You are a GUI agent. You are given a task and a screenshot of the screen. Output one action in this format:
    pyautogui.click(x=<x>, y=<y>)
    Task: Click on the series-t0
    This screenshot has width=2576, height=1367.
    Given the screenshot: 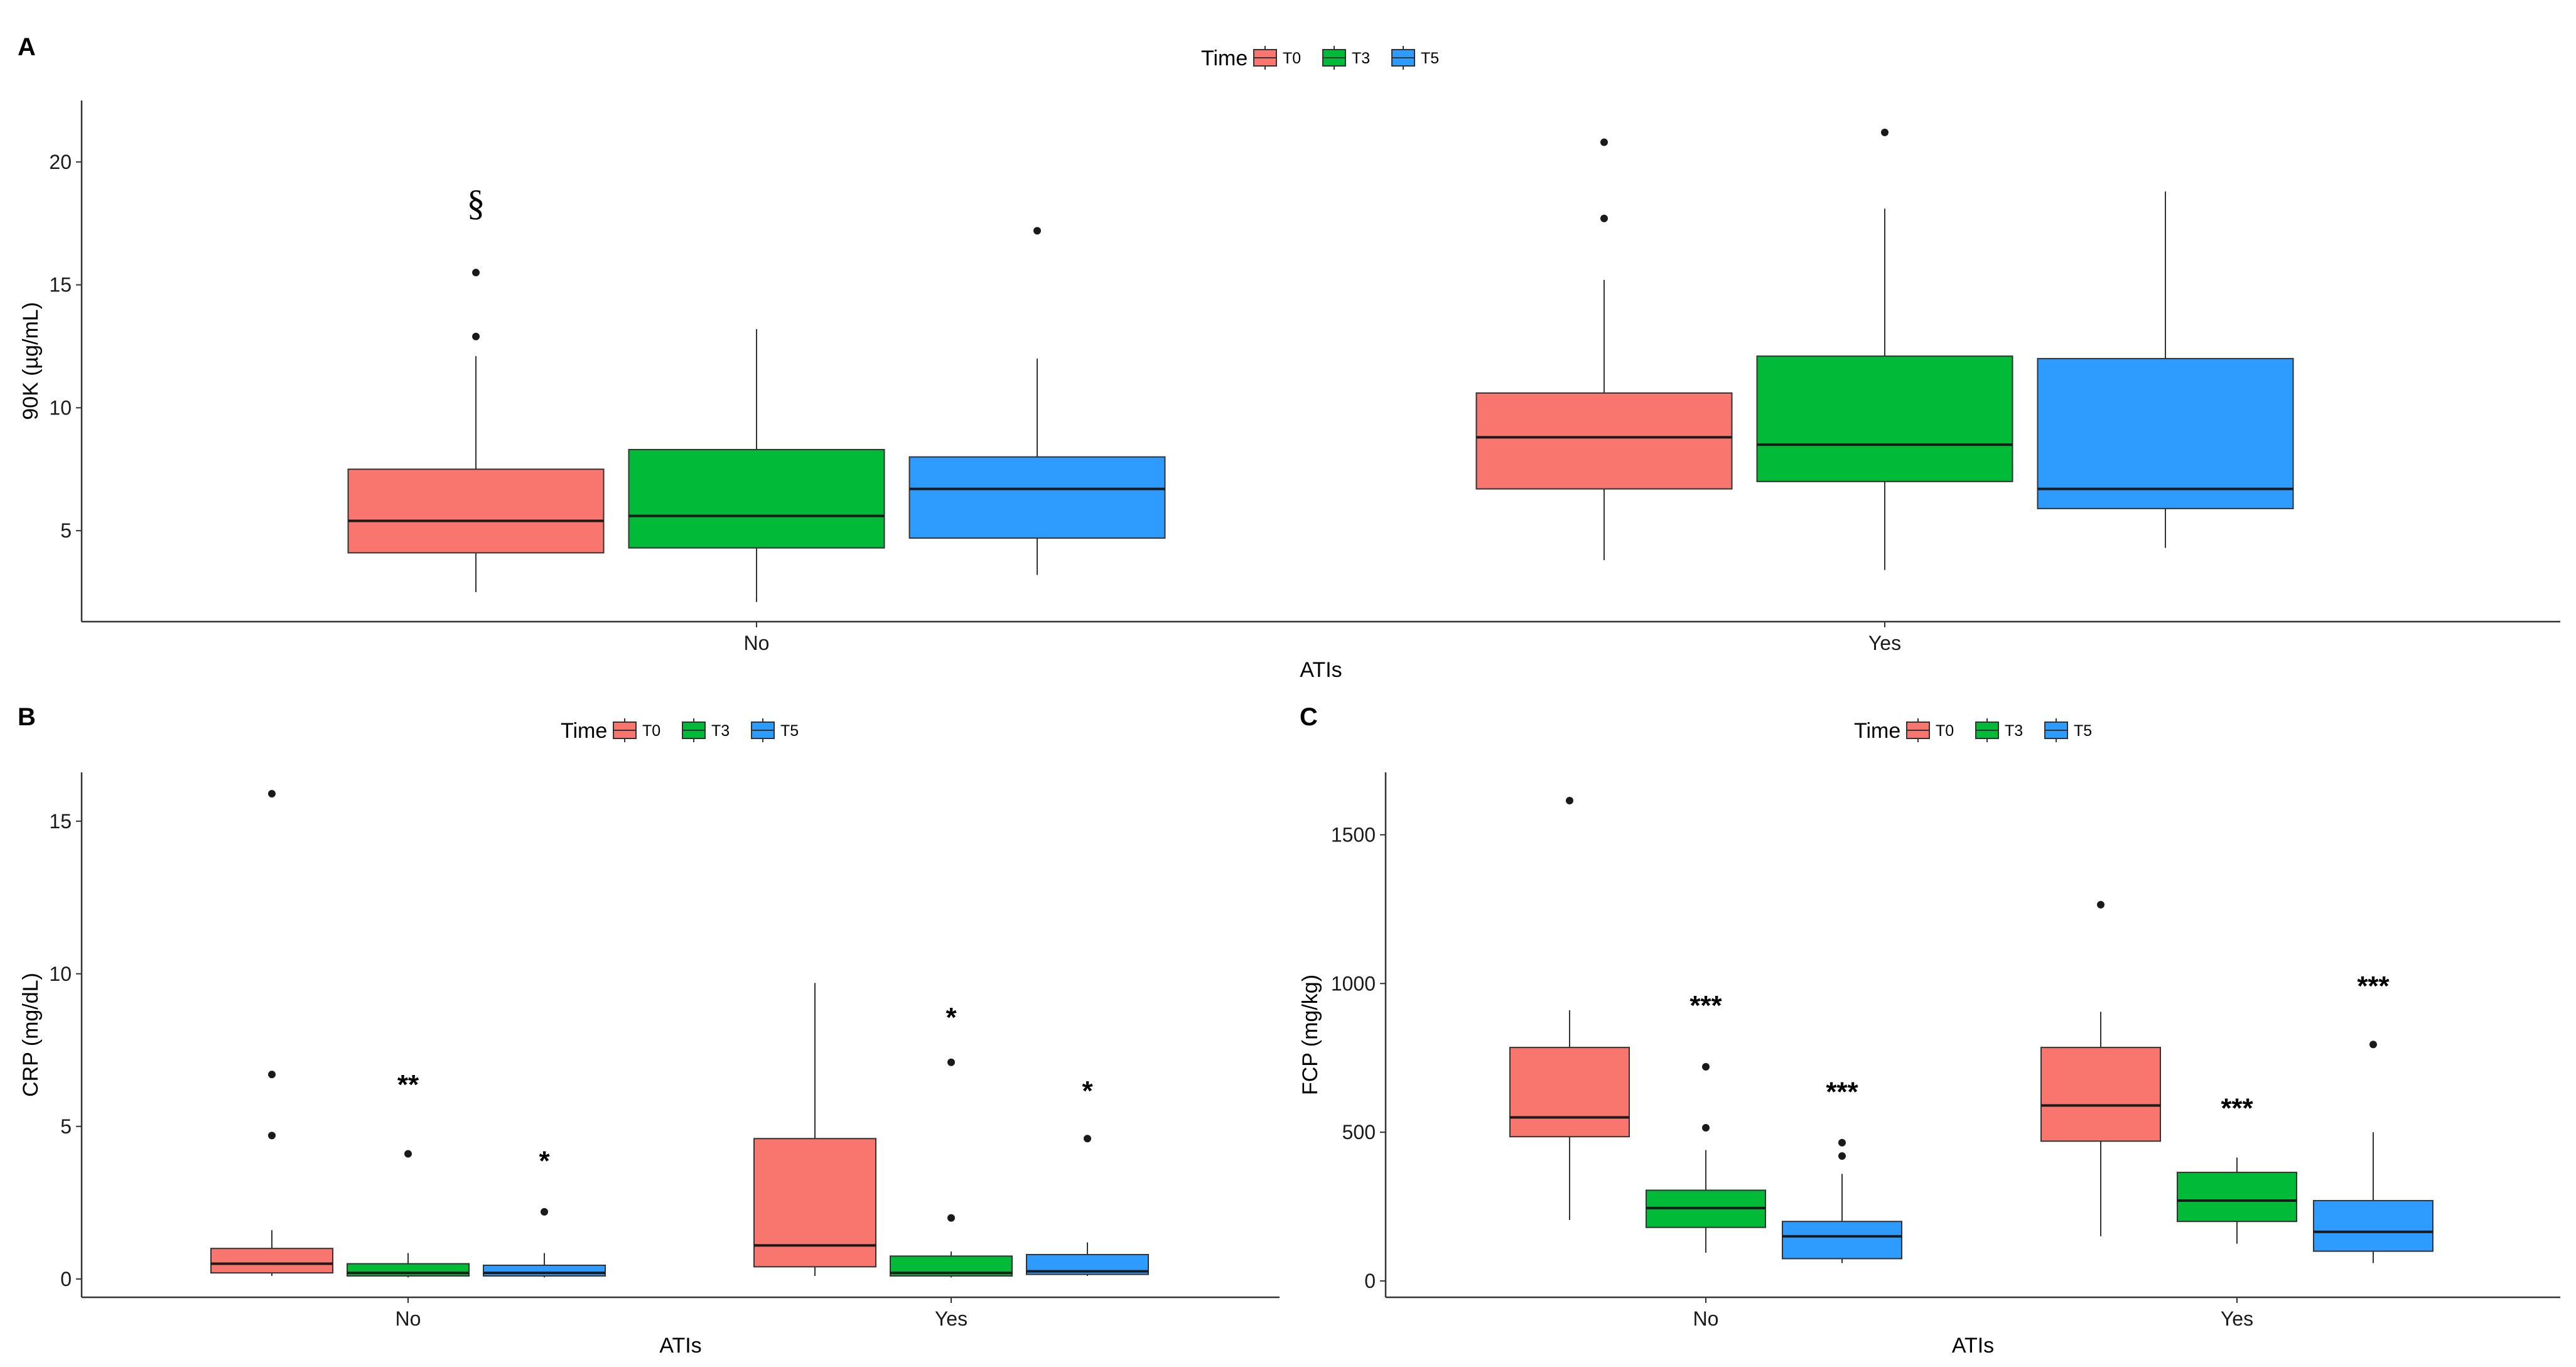 What is the action you would take?
    pyautogui.click(x=1835, y=1016)
    